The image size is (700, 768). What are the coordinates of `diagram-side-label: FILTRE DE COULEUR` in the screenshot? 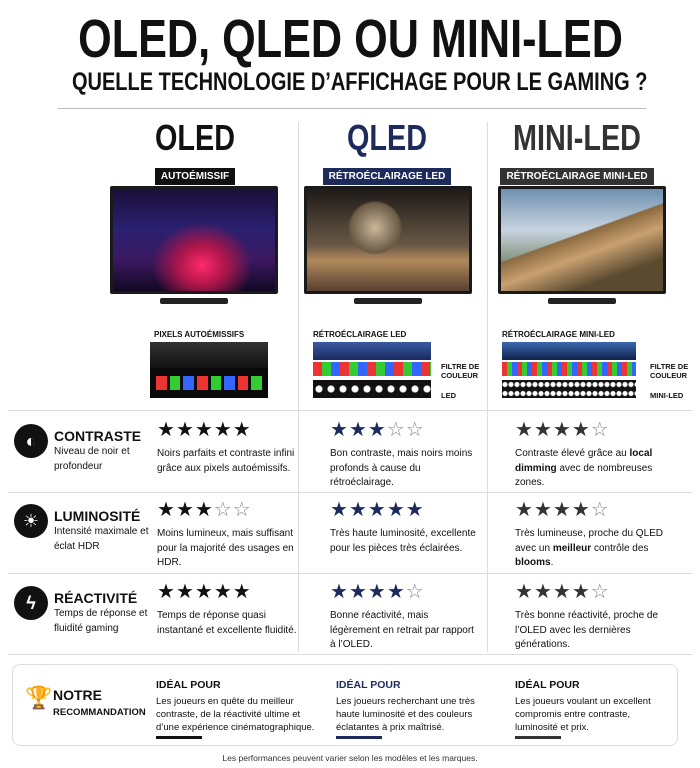 It's located at (669, 371).